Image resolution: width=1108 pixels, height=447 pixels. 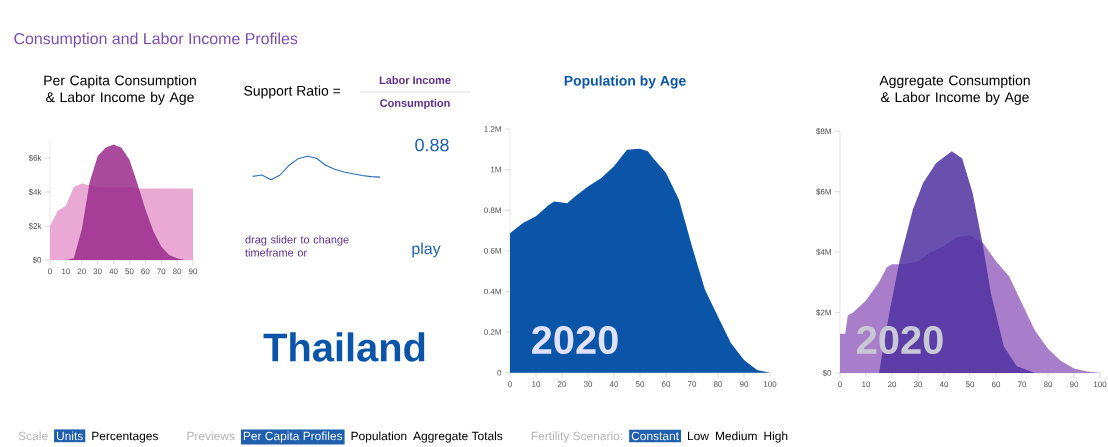 I want to click on text: play, so click(x=426, y=250).